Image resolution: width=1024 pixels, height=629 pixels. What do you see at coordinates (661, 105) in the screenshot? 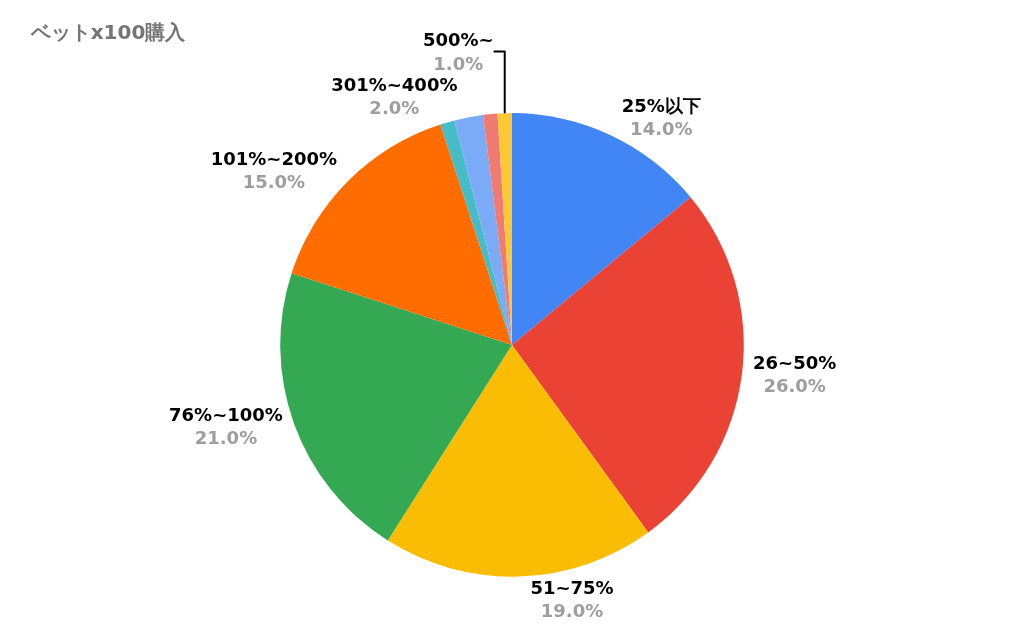
I see `slice-label: 25%以下` at bounding box center [661, 105].